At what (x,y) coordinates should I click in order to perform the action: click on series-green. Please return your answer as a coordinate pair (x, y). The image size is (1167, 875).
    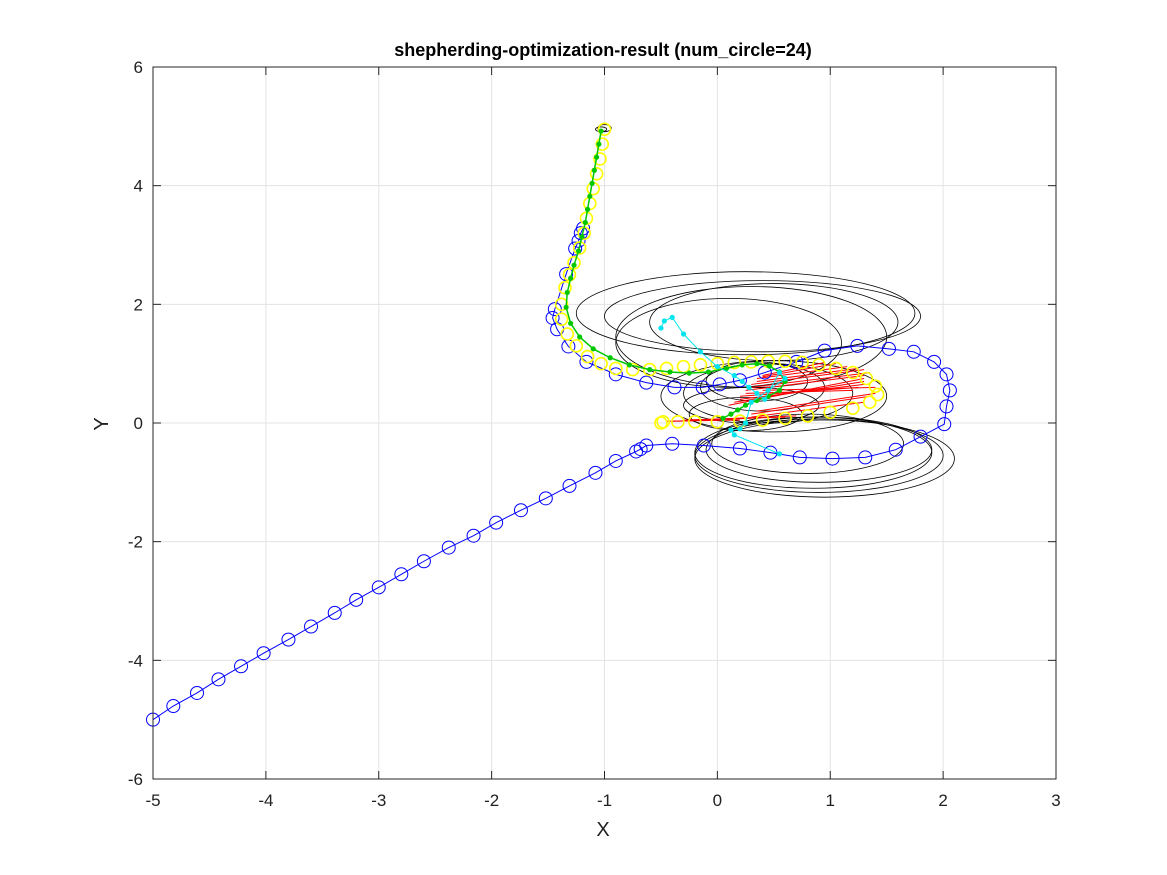
    Looking at the image, I should click on (675, 274).